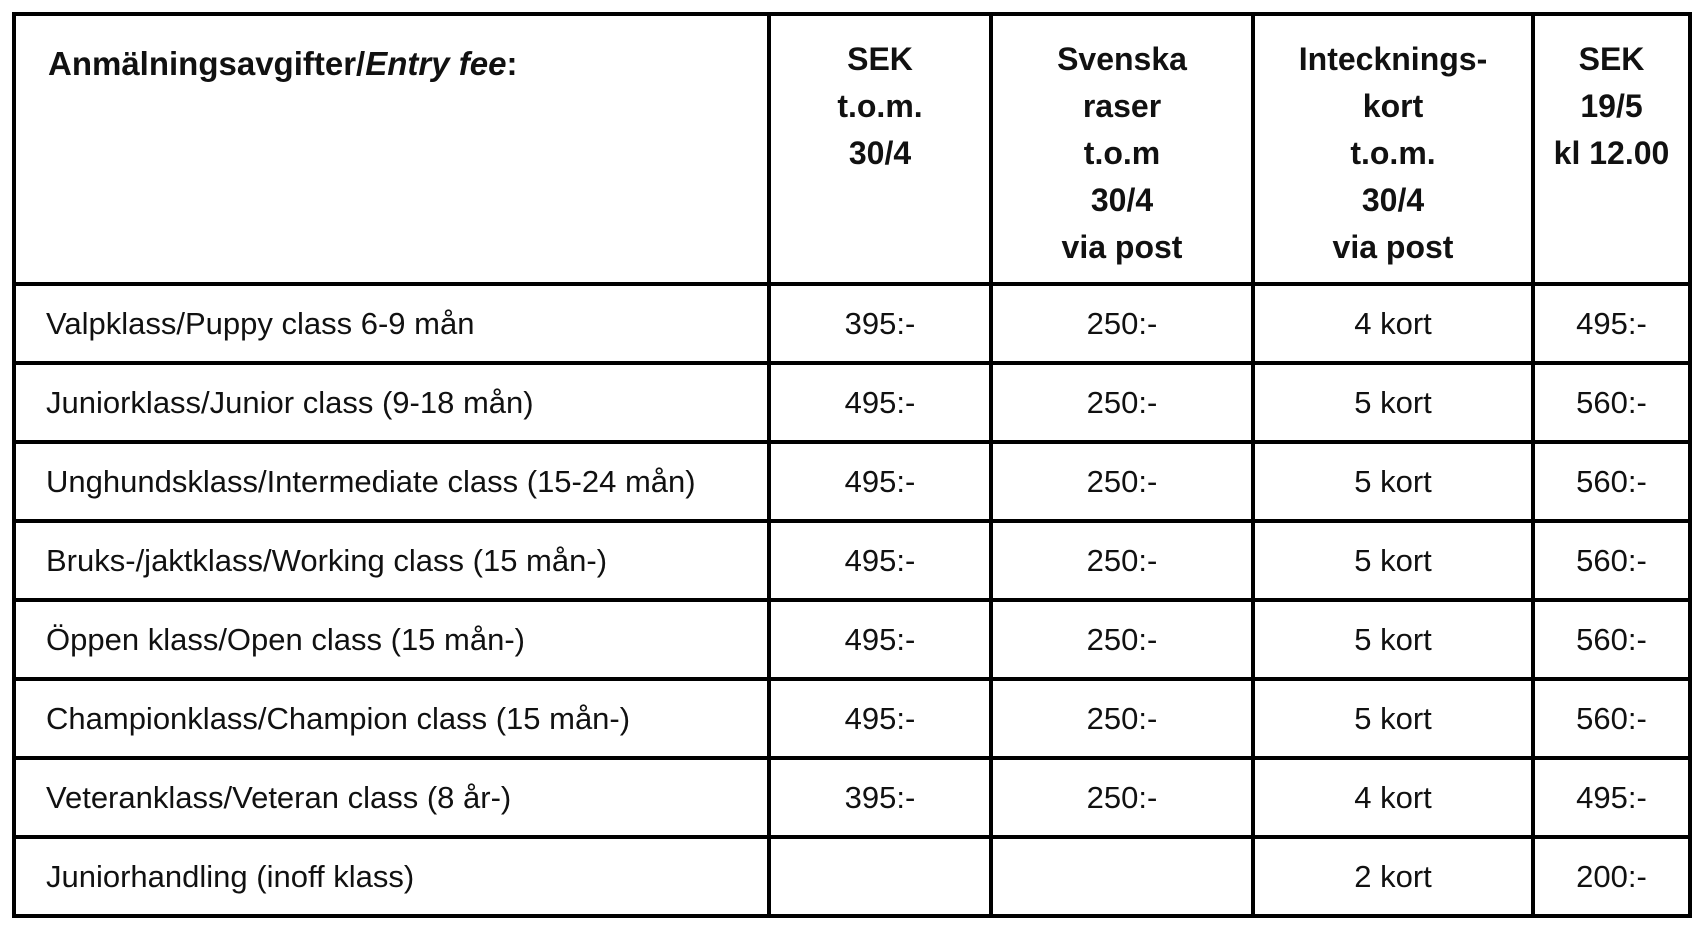  What do you see at coordinates (391, 402) in the screenshot?
I see `class-label: Juniorklass/Junior class (9-18 mån)` at bounding box center [391, 402].